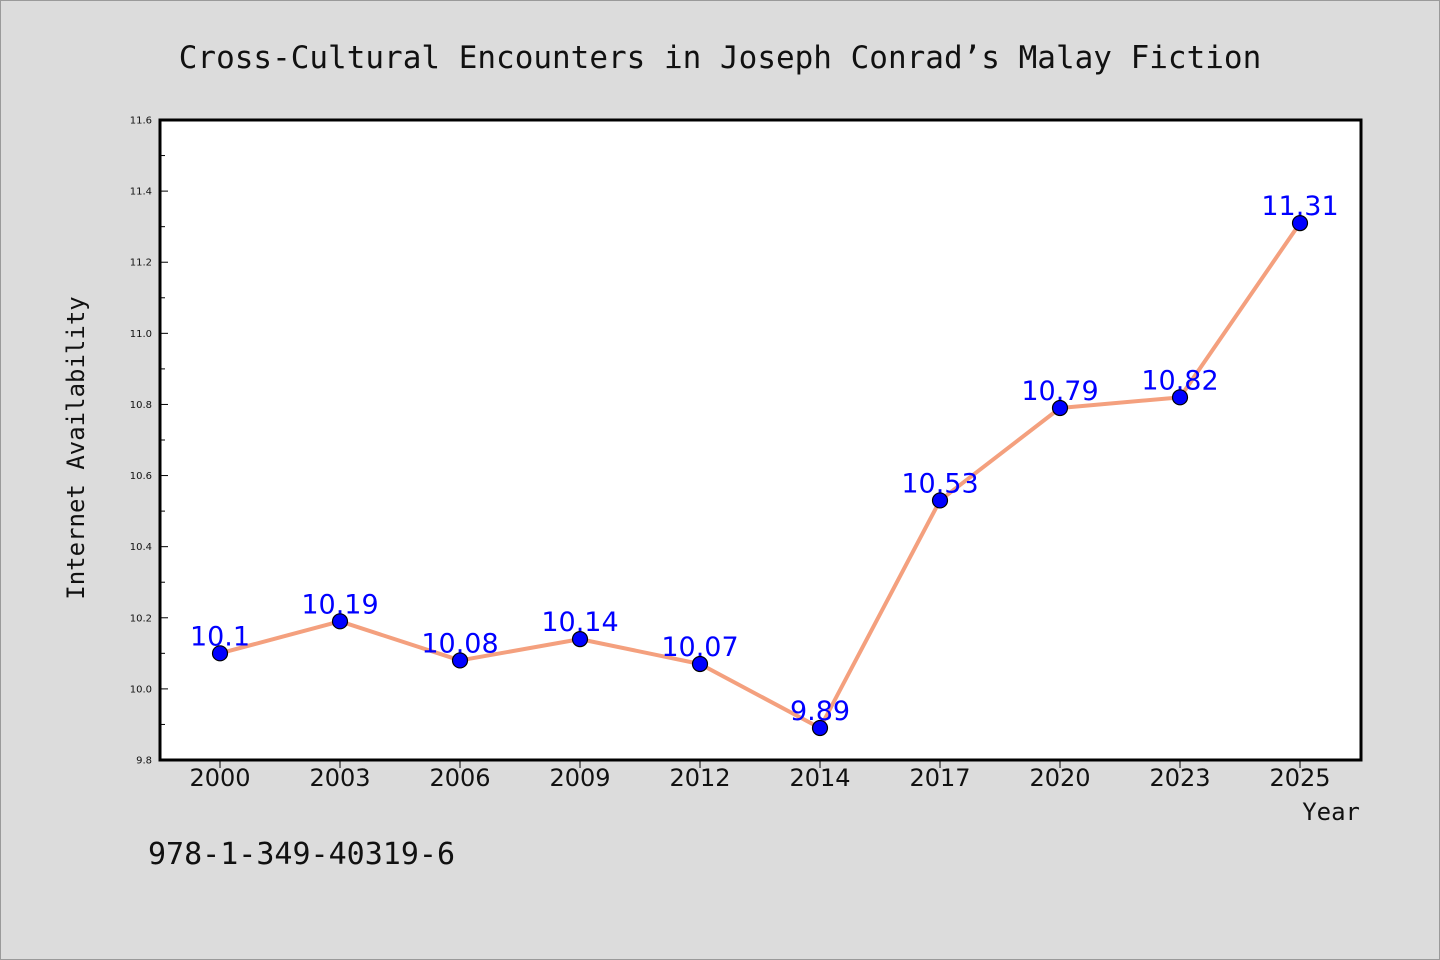 This screenshot has height=960, width=1440. What do you see at coordinates (144, 761) in the screenshot?
I see `y-tick-label: 9.8` at bounding box center [144, 761].